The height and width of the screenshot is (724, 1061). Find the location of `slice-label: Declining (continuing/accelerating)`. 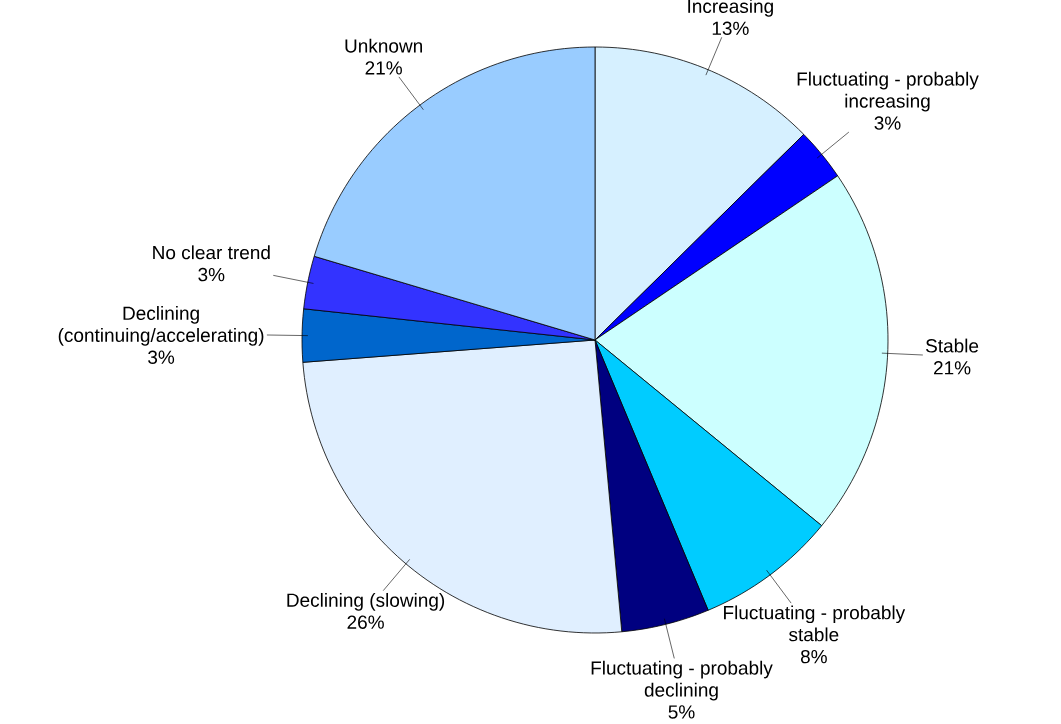

slice-label: Declining (continuing/accelerating) is located at coordinates (161, 326).